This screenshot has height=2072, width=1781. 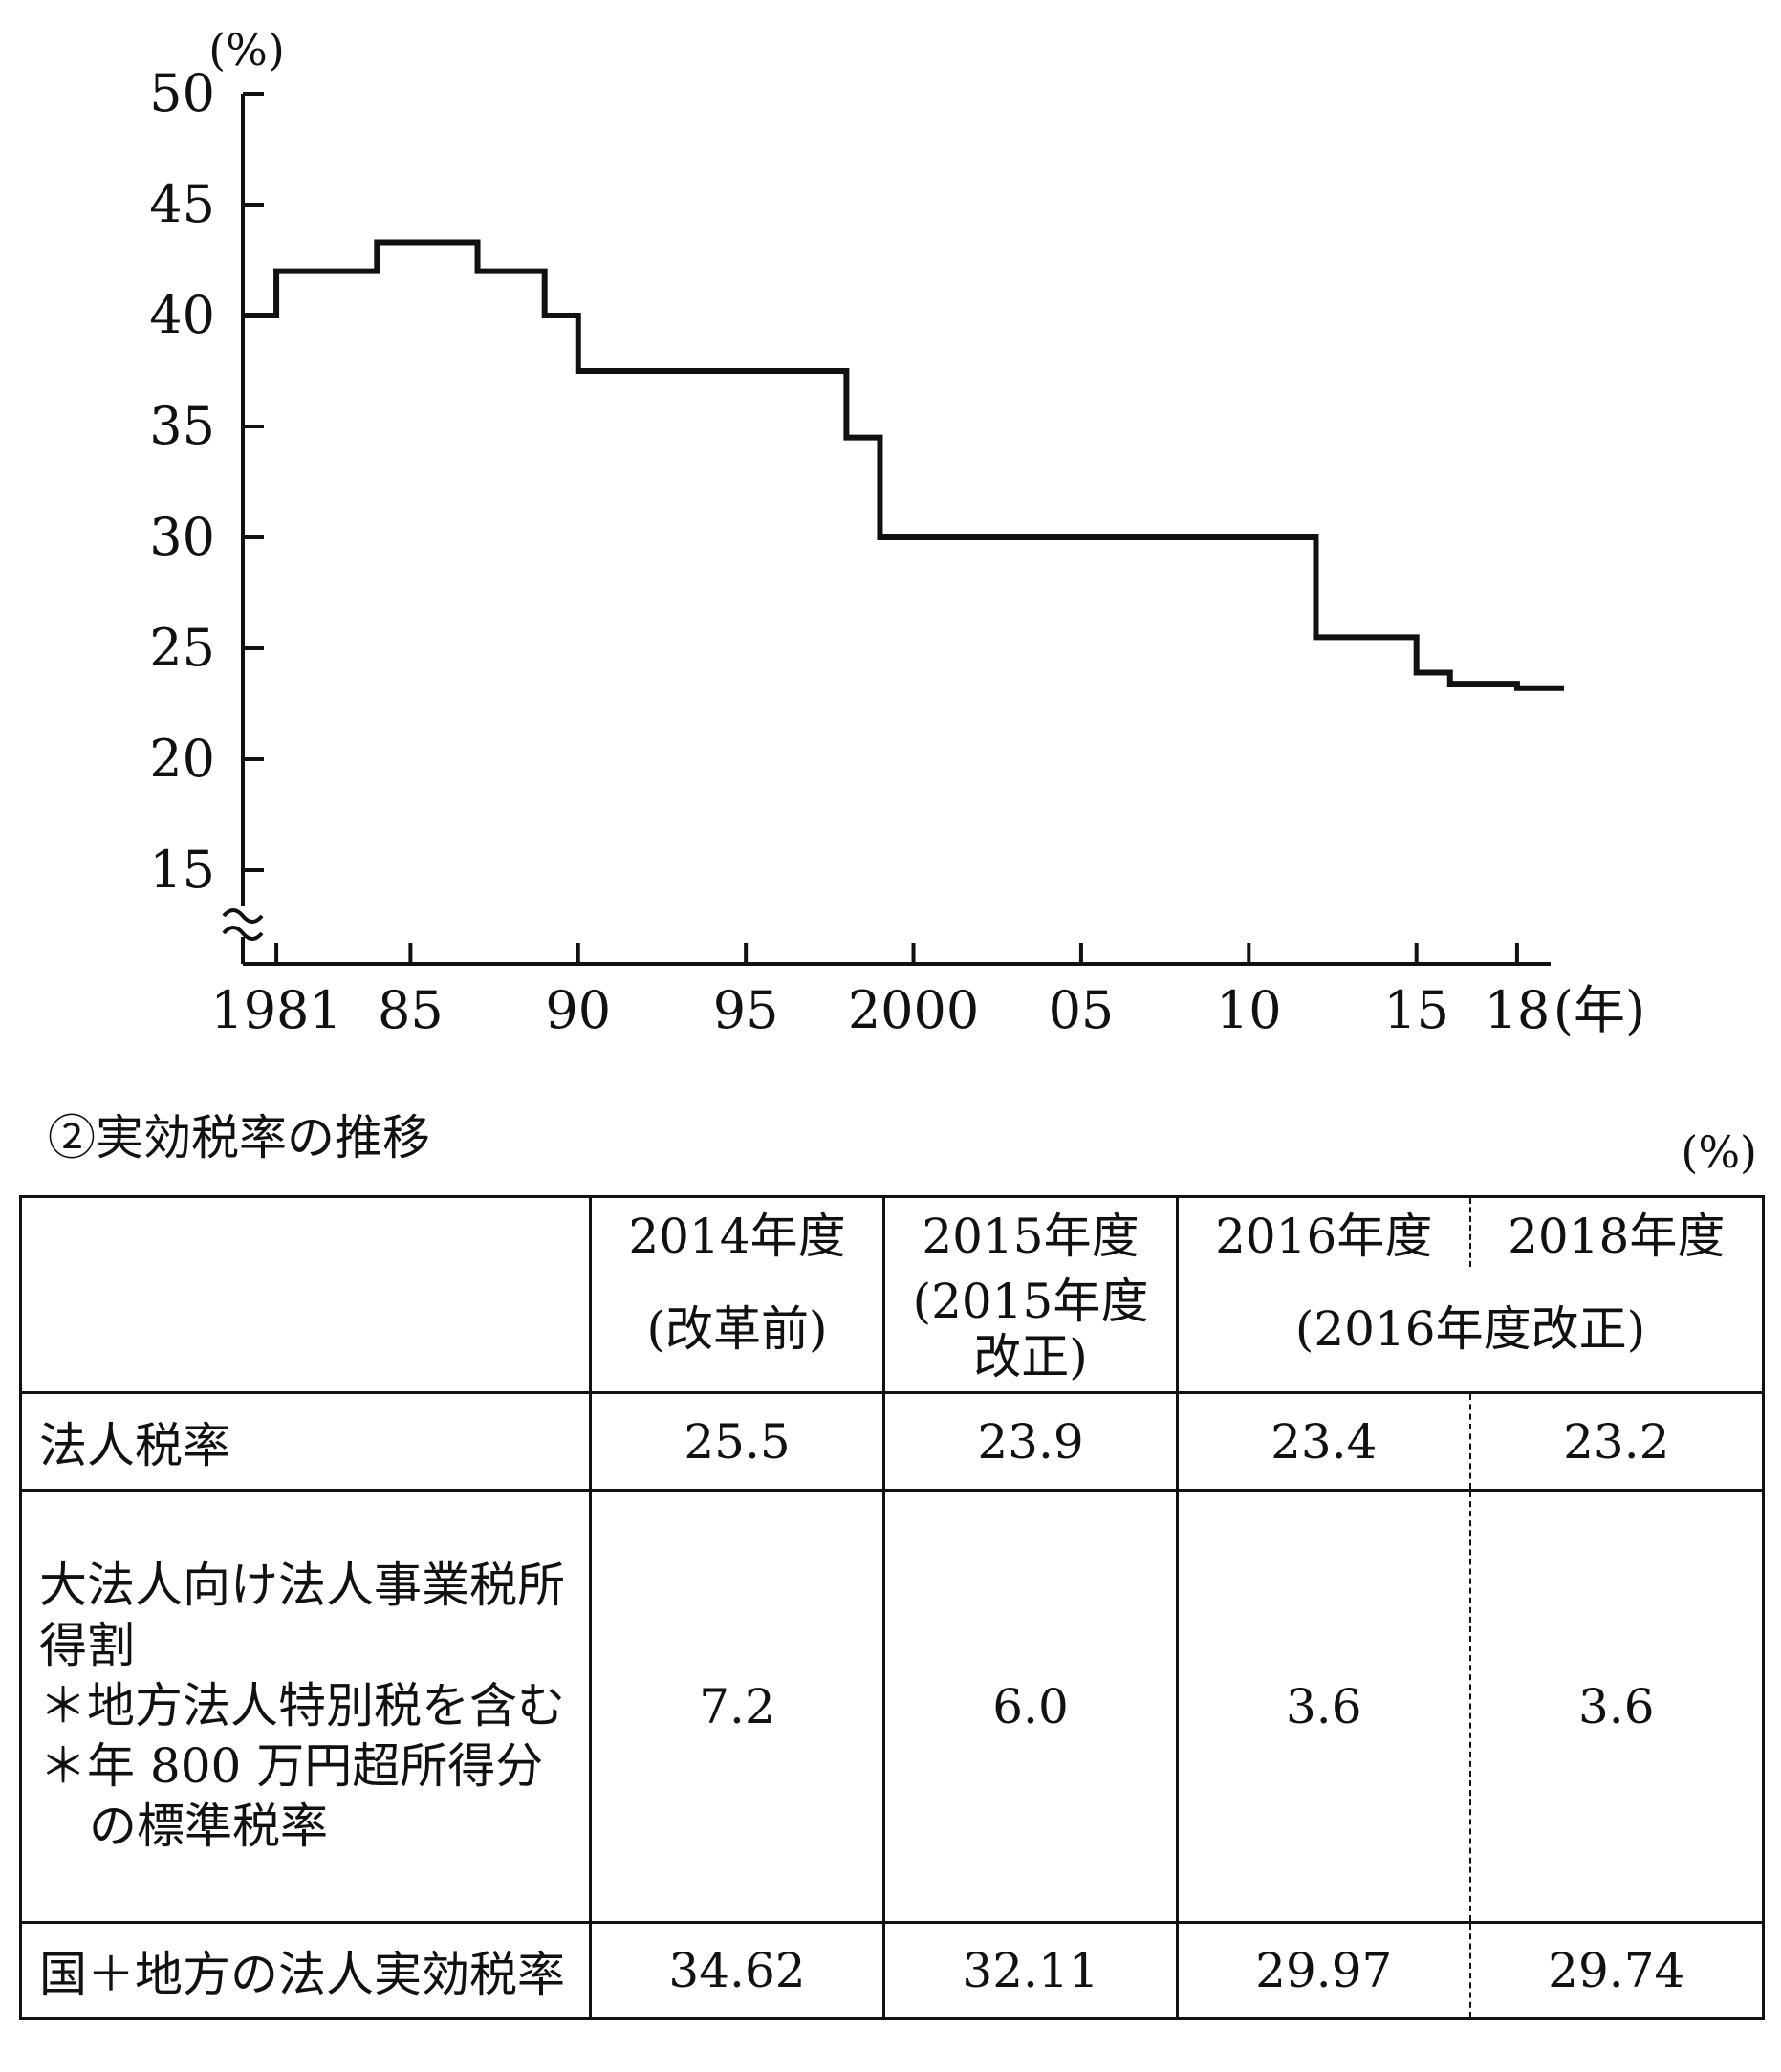 I want to click on row-label-effective-tax: 国＋地方の法人実効税率, so click(x=305, y=1970).